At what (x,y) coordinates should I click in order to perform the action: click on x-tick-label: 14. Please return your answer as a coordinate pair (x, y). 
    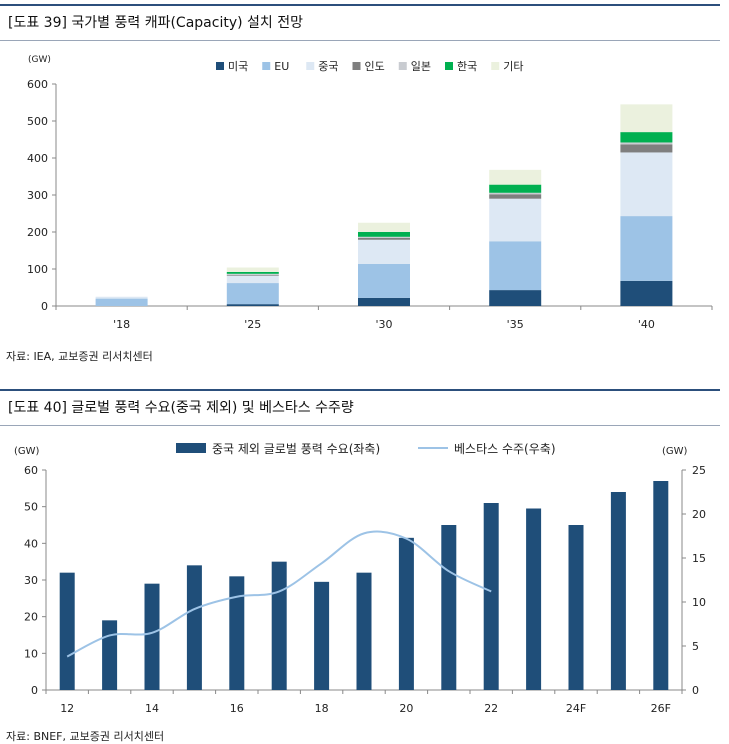
    Looking at the image, I should click on (152, 708).